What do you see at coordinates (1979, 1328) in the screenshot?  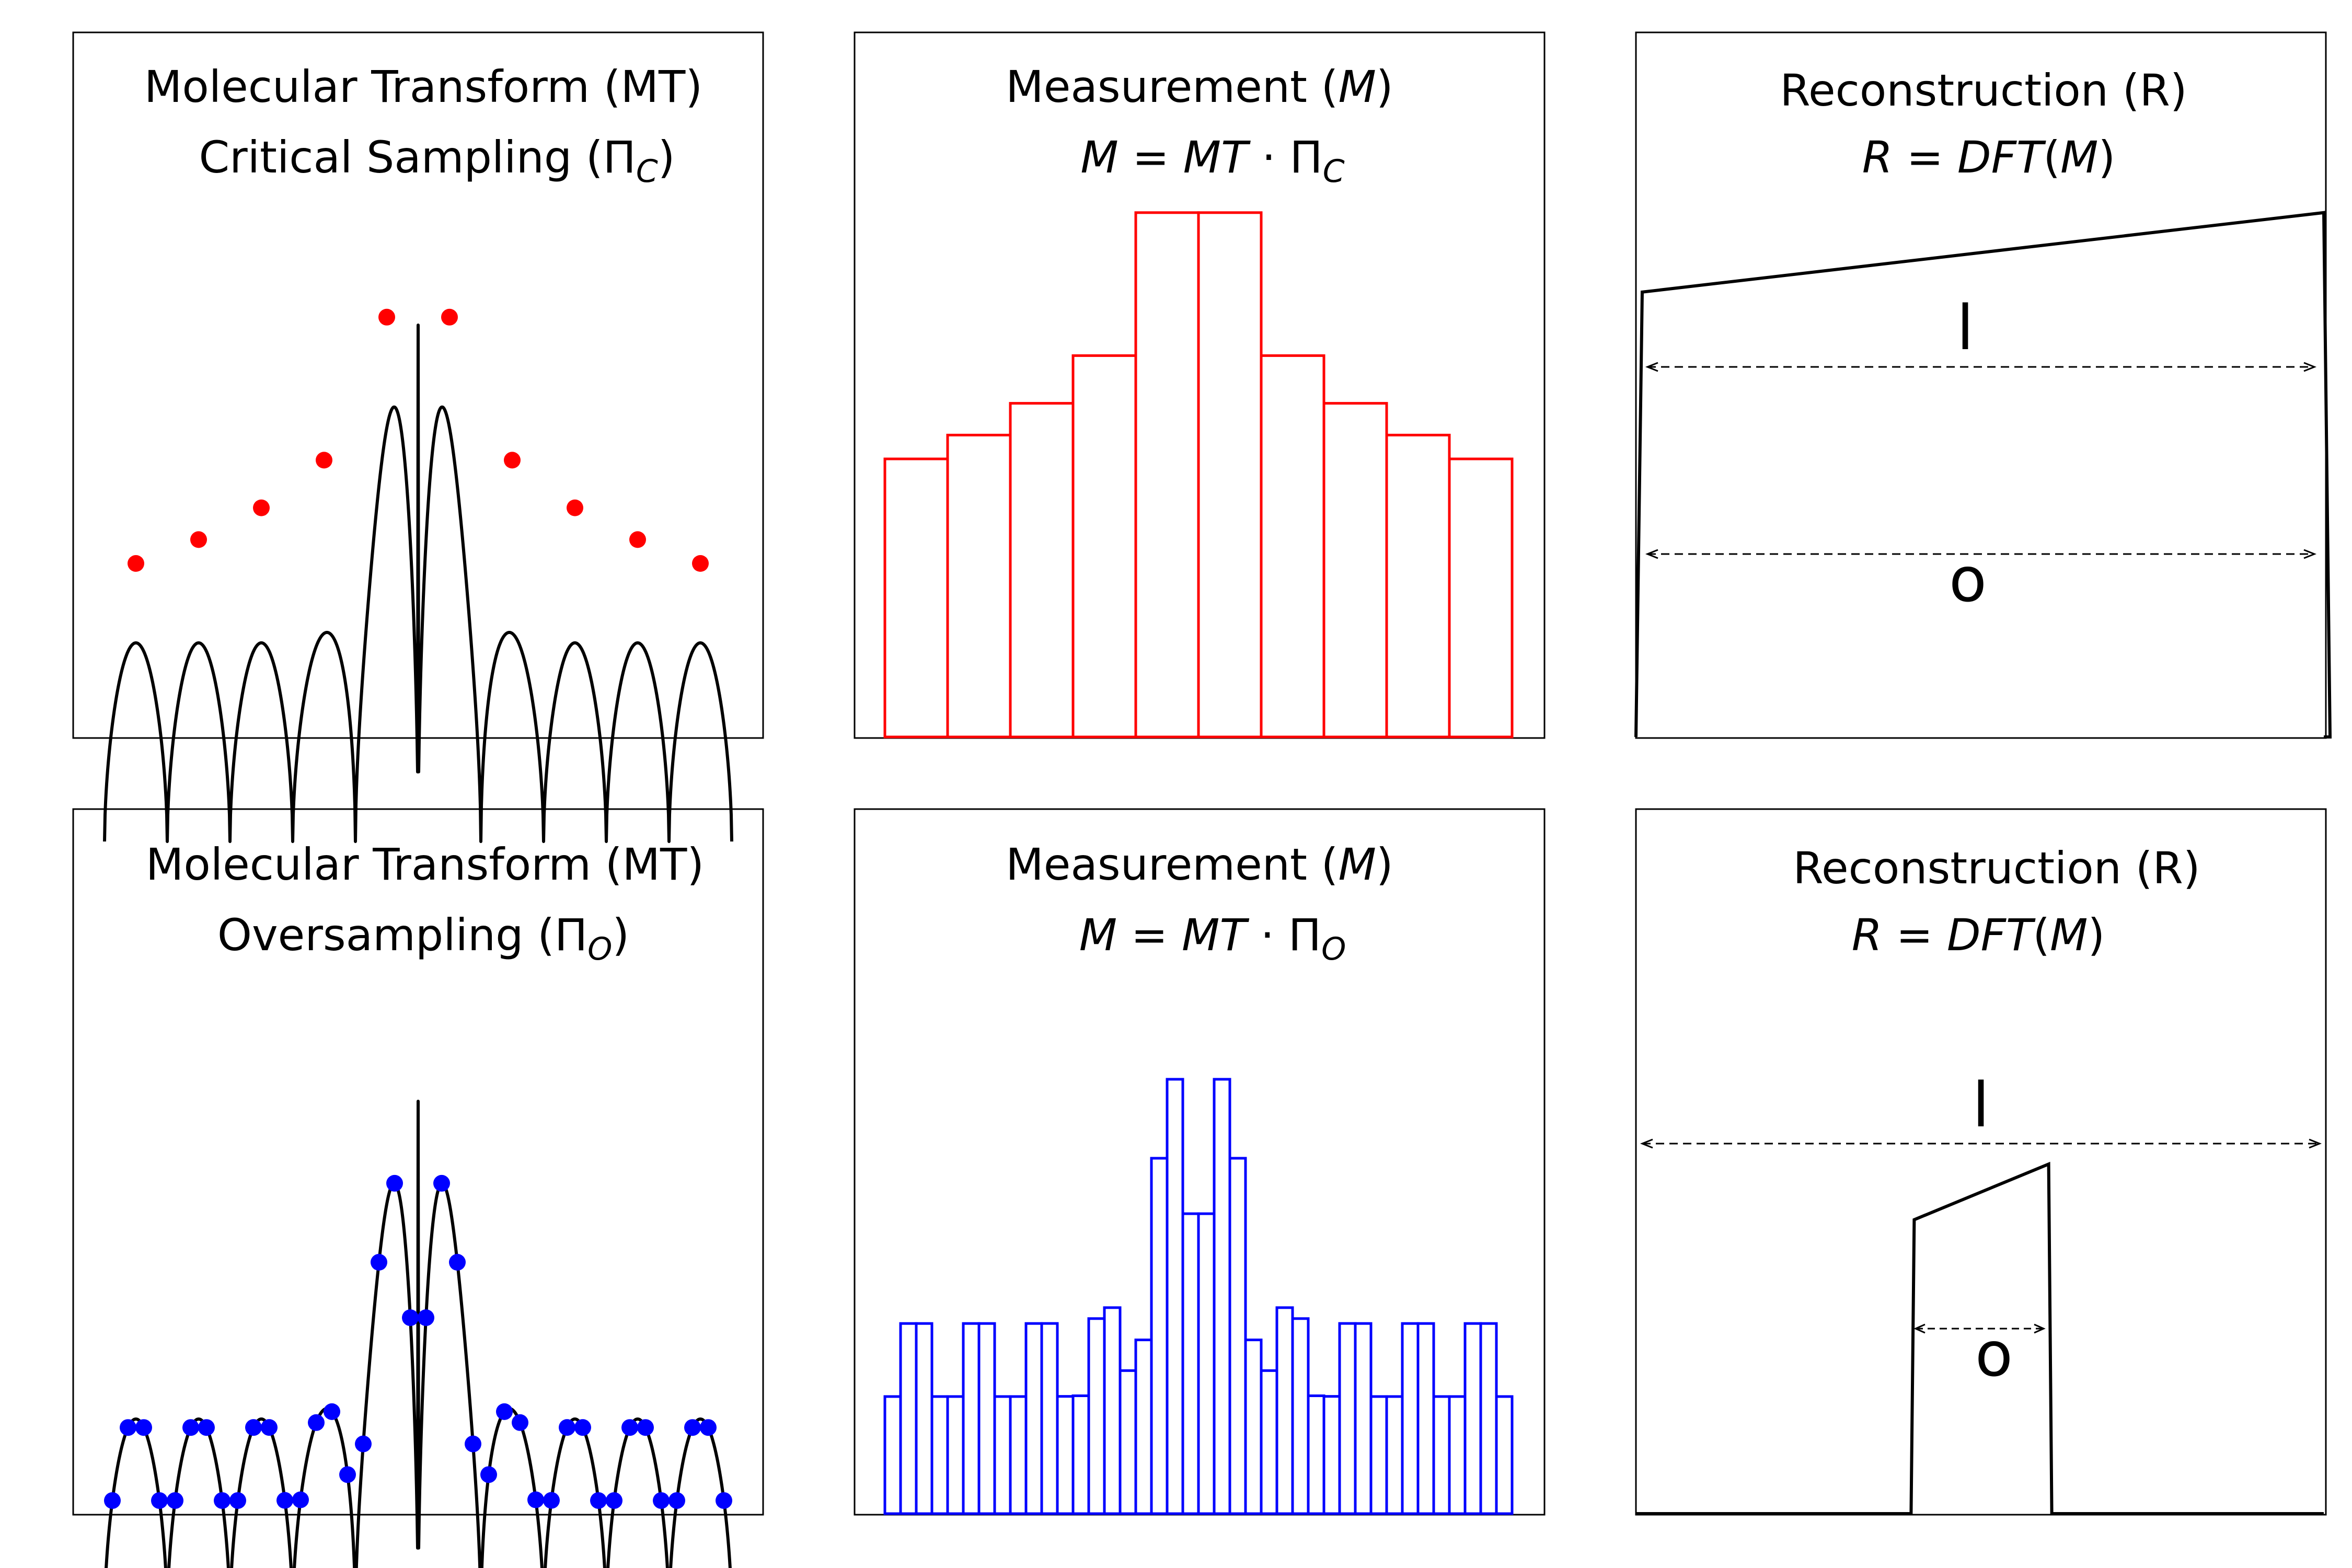 I see `arrow-o-oversampling` at bounding box center [1979, 1328].